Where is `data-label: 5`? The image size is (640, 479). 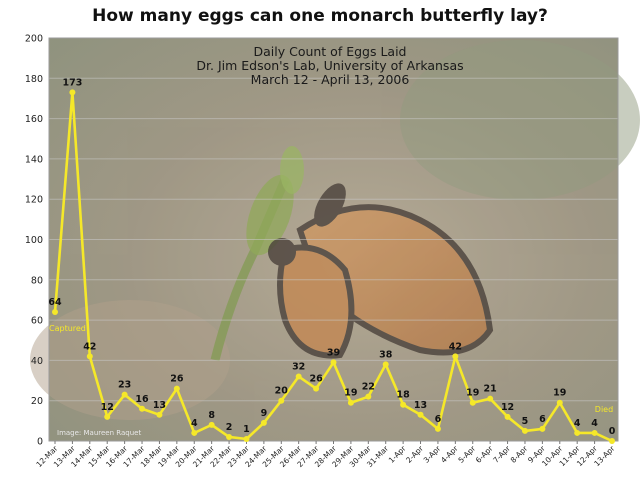 data-label: 5 is located at coordinates (525, 421).